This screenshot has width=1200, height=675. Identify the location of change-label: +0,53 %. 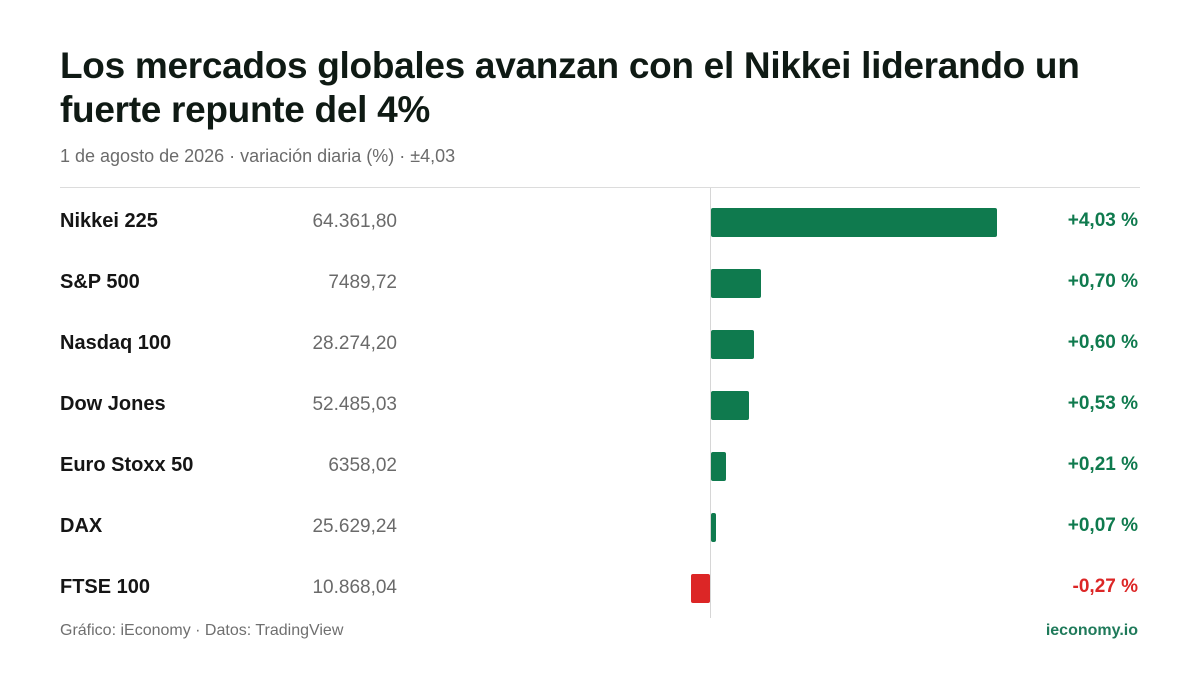
(1102, 403).